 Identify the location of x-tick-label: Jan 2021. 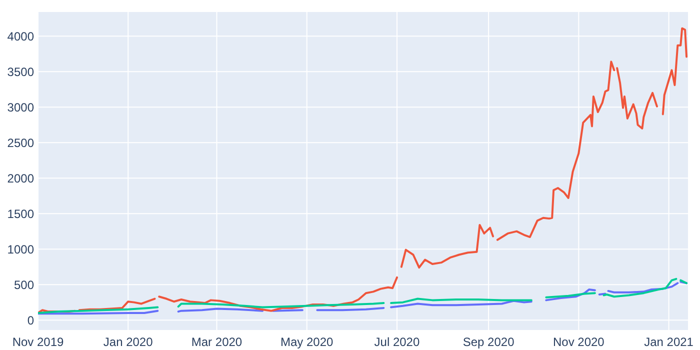
(669, 342).